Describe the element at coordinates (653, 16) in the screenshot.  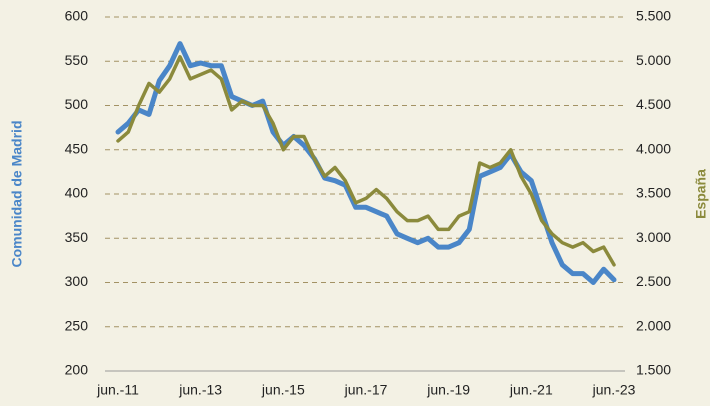
I see `y2-tick-label: 5.500` at that location.